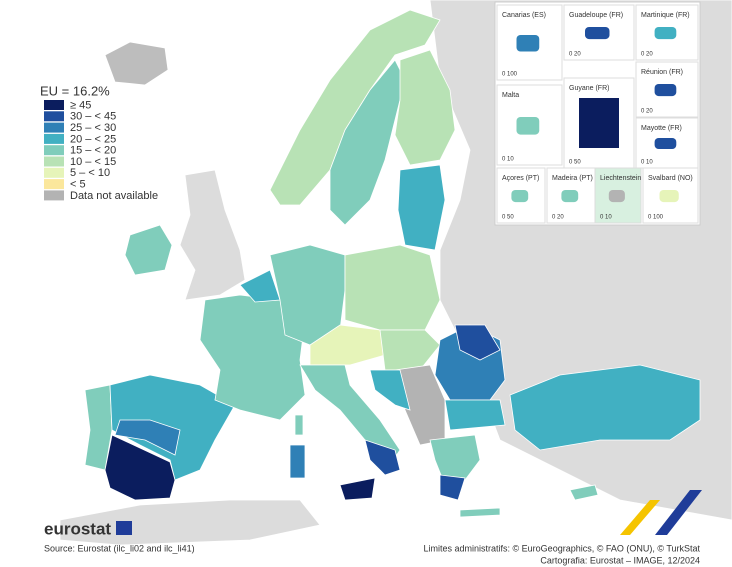  Describe the element at coordinates (510, 95) in the screenshot. I see `inset-label: Malta` at that location.